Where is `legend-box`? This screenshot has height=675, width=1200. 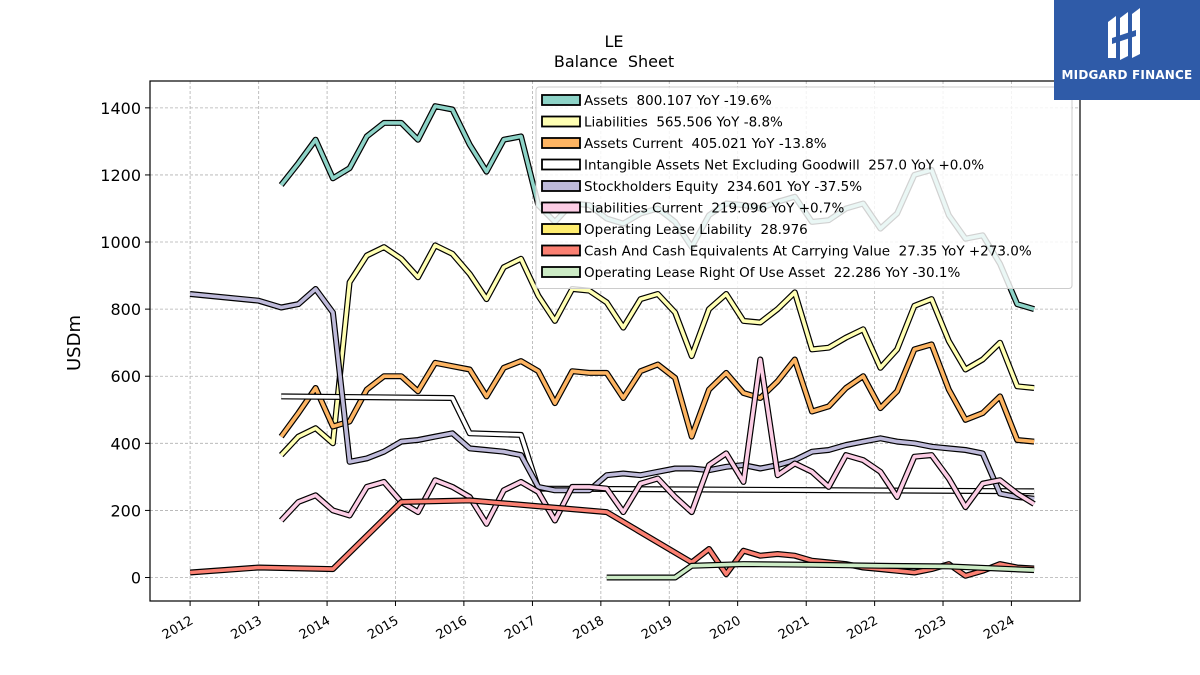
legend-box is located at coordinates (804, 187).